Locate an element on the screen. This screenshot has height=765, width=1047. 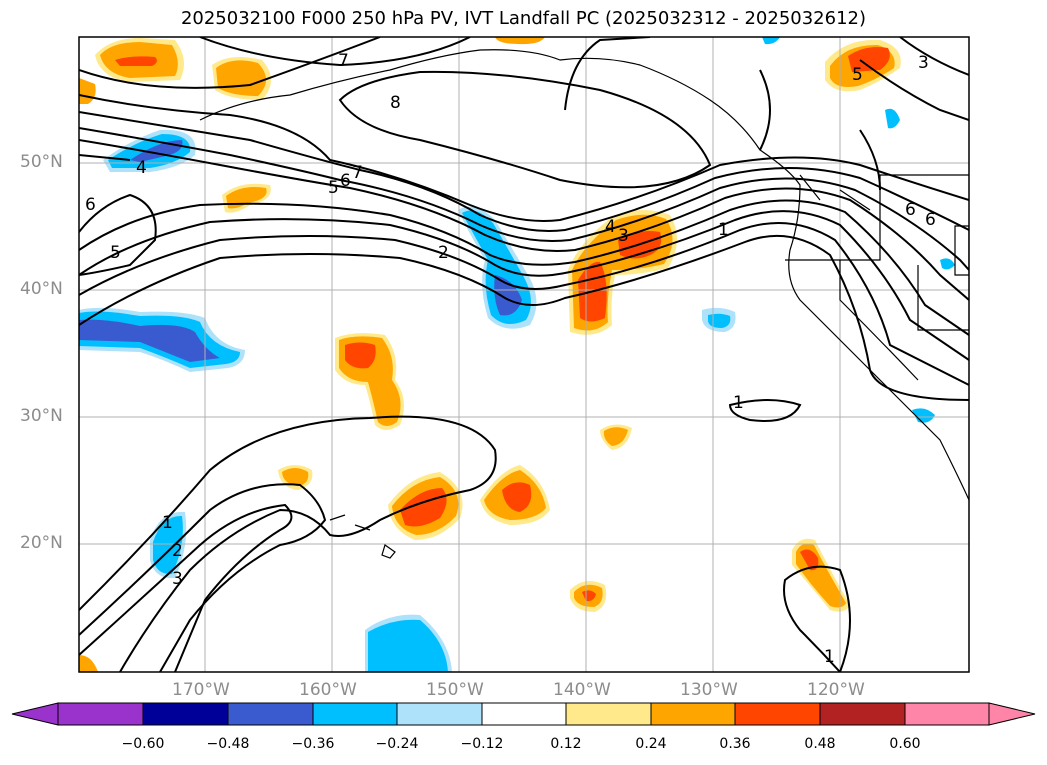
lat-label: 40°N is located at coordinates (41, 289).